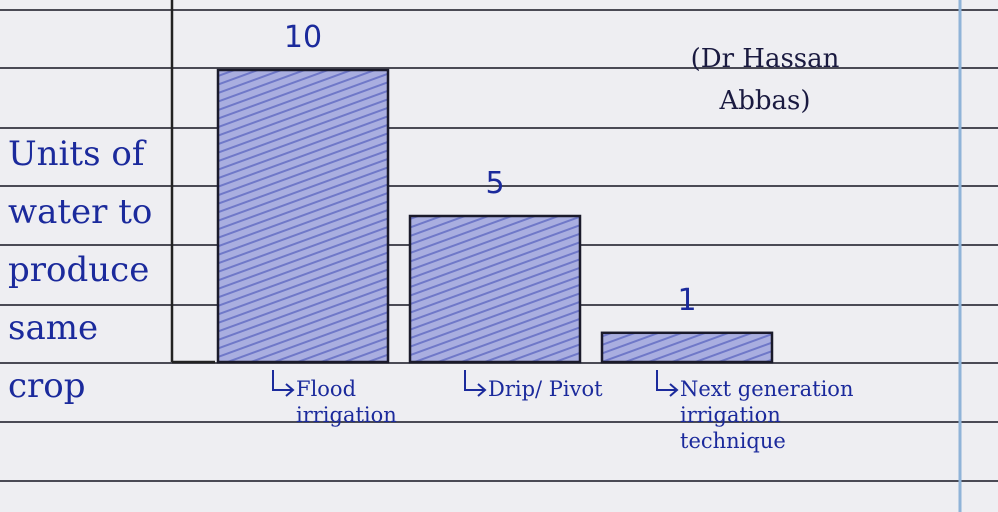 The width and height of the screenshot is (998, 512). Describe the element at coordinates (303, 37) in the screenshot. I see `value-label: 10` at that location.